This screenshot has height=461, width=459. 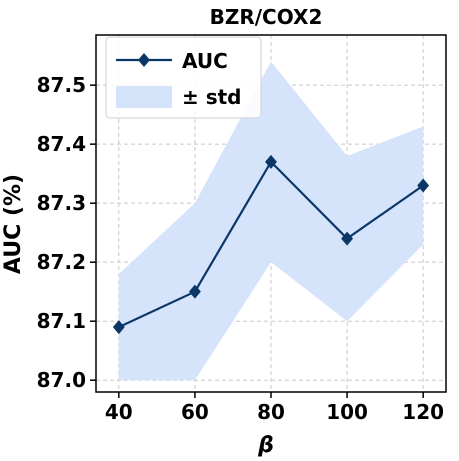 What do you see at coordinates (61, 203) in the screenshot?
I see `y-tick-label: 87.3` at bounding box center [61, 203].